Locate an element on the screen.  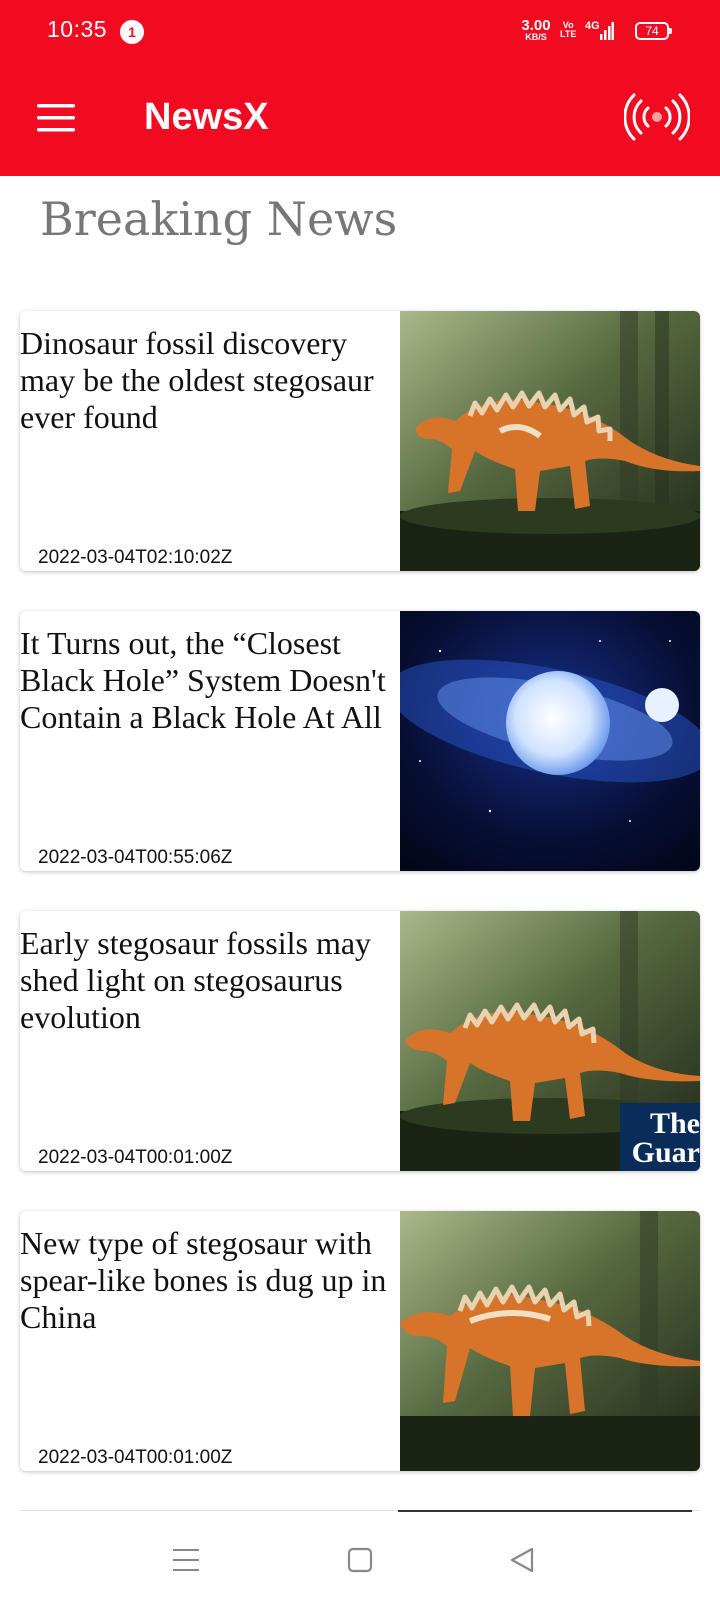
hamburger-menu-icon is located at coordinates (56, 118).